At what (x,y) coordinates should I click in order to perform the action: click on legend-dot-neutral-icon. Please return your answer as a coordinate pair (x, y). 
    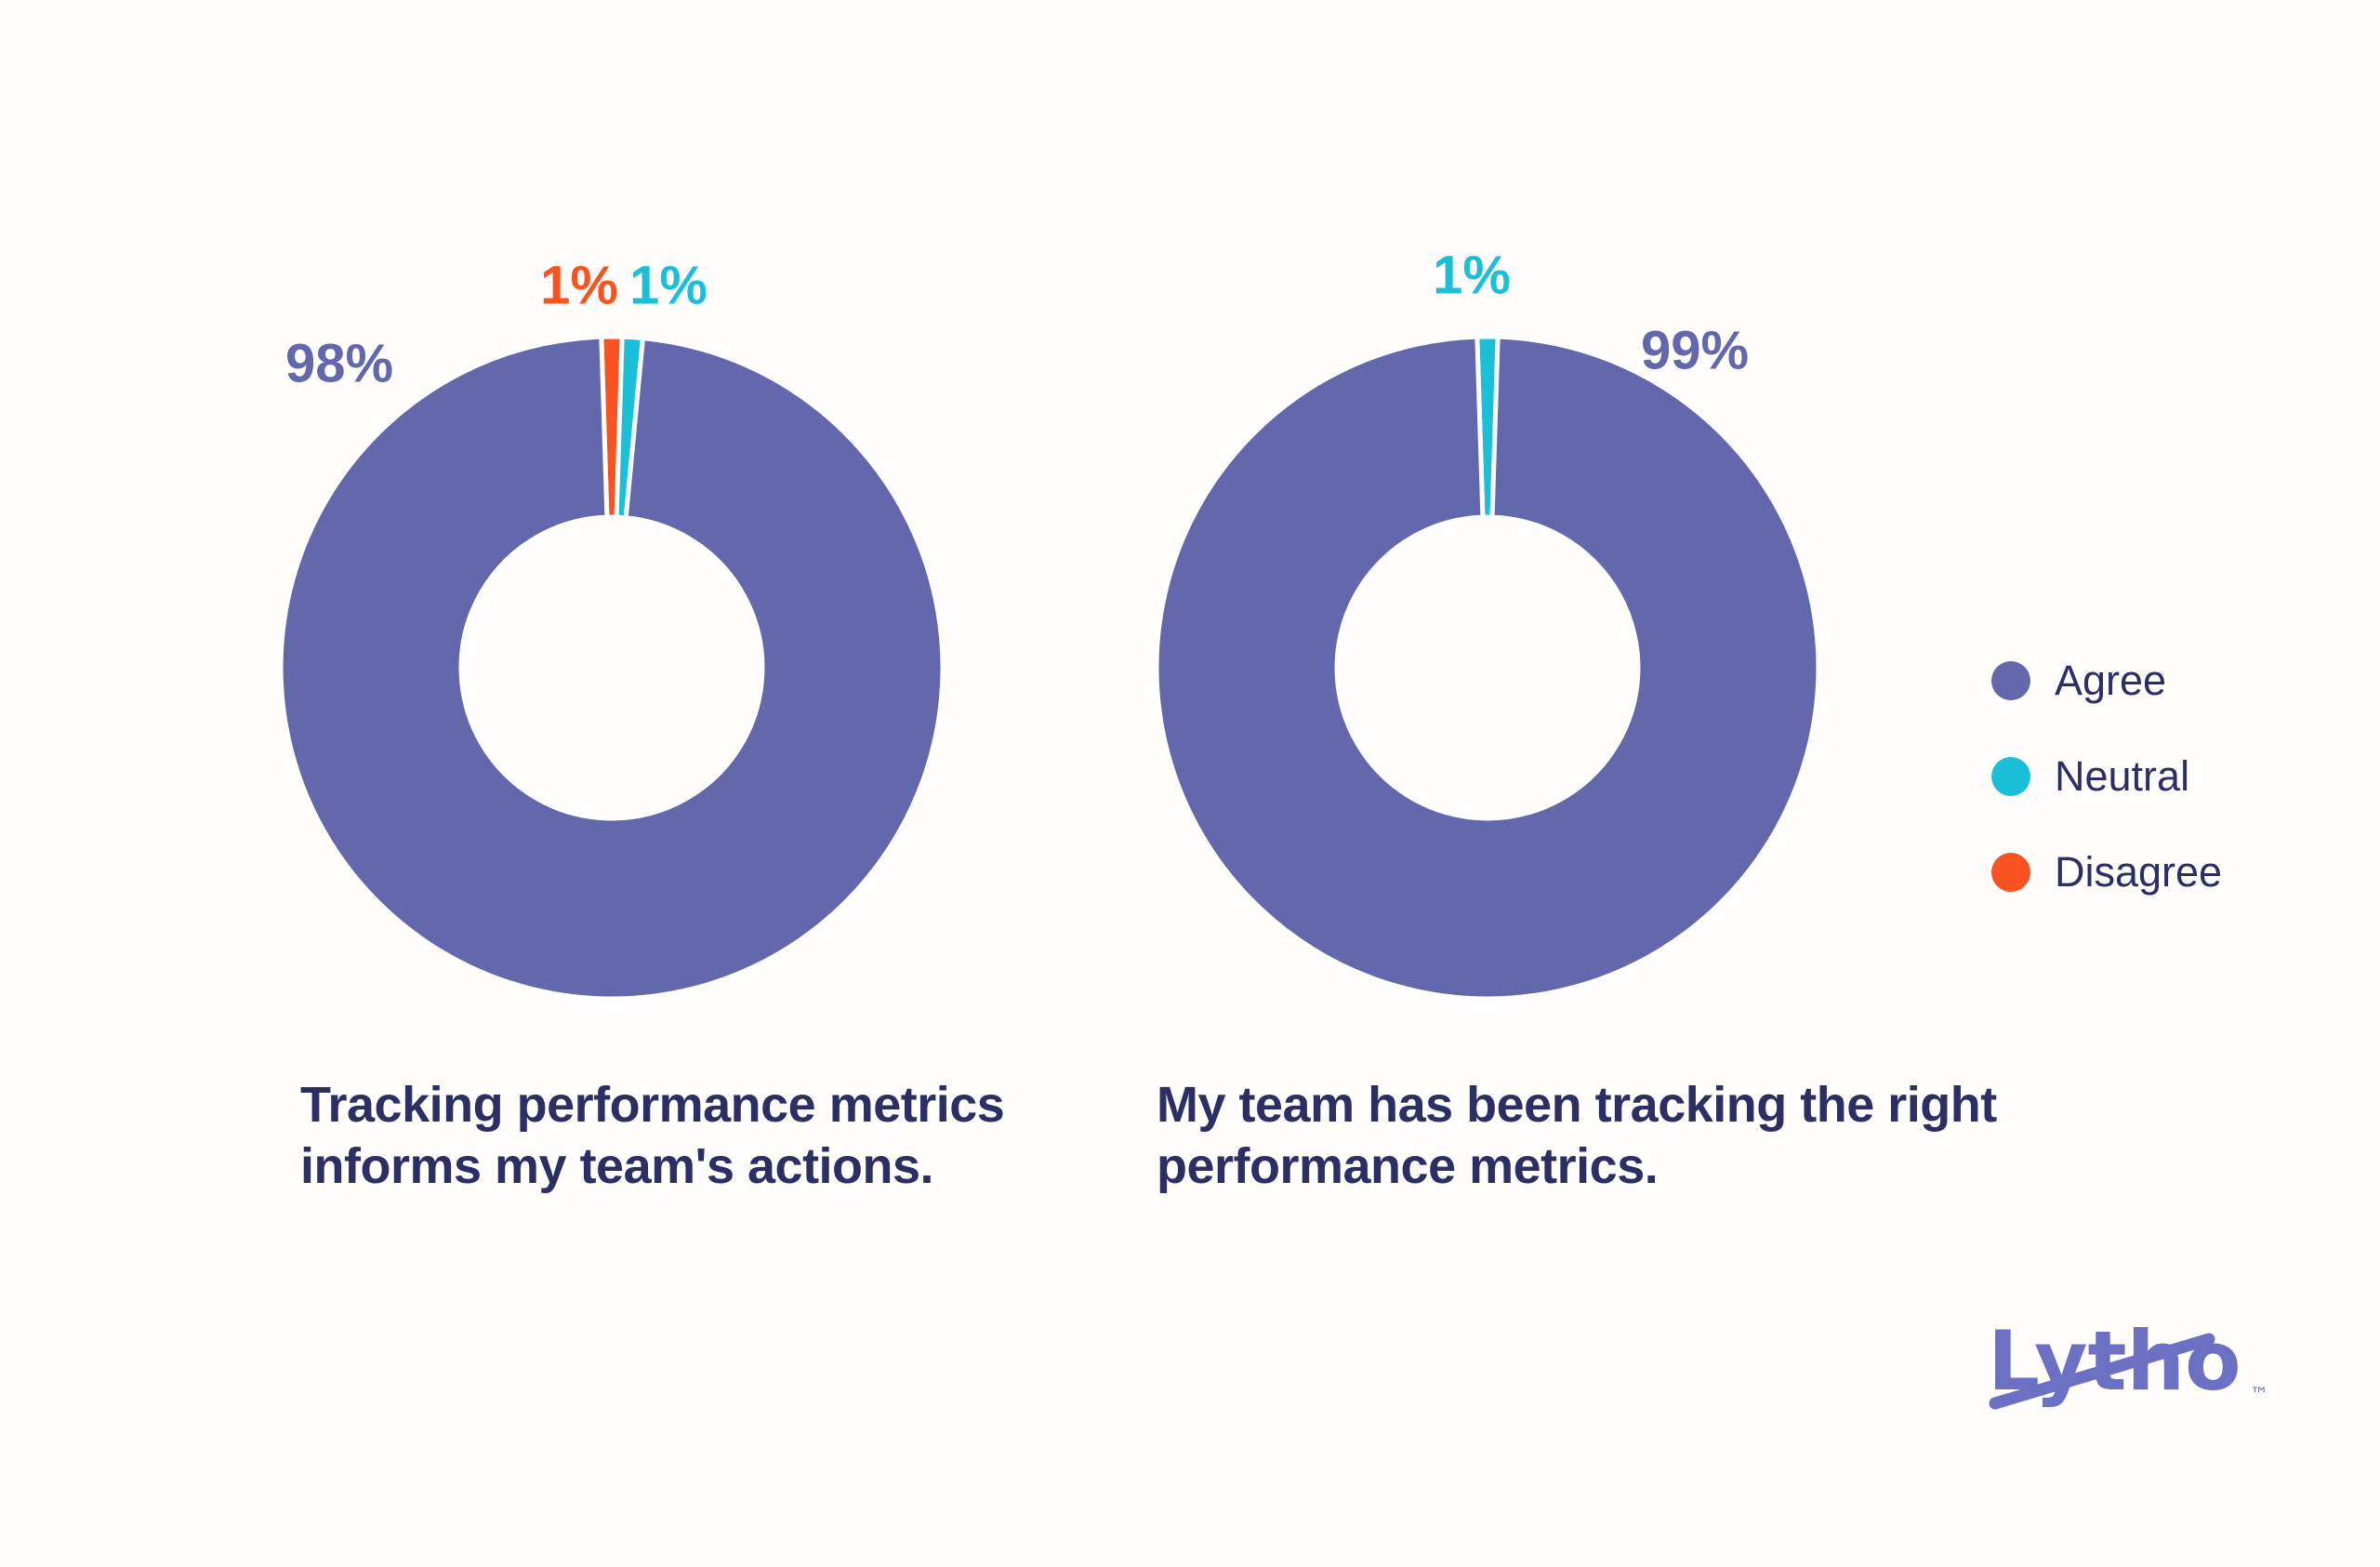
    Looking at the image, I should click on (2010, 776).